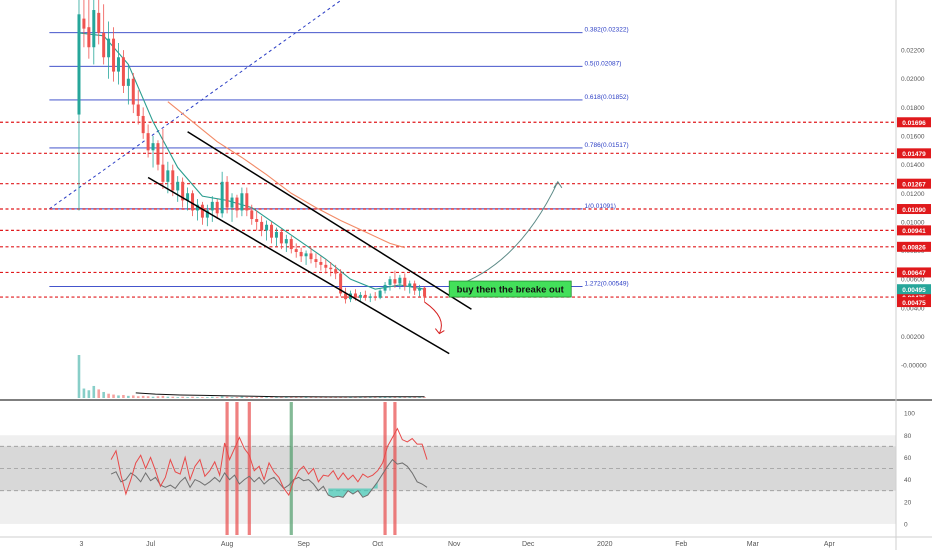 This screenshot has height=550, width=932. Describe the element at coordinates (913, 194) in the screenshot. I see `price-tick-label: 0.01200` at that location.